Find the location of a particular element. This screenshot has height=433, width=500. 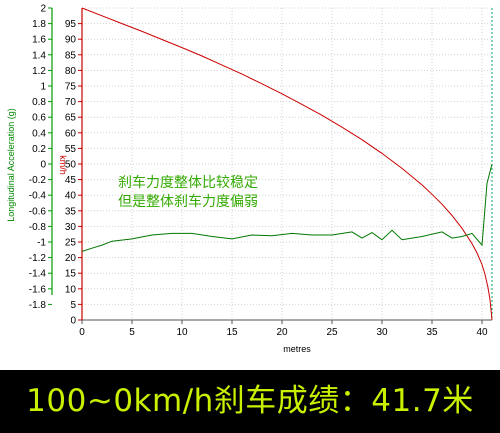

left-tick-label: 0 is located at coordinates (43, 165).